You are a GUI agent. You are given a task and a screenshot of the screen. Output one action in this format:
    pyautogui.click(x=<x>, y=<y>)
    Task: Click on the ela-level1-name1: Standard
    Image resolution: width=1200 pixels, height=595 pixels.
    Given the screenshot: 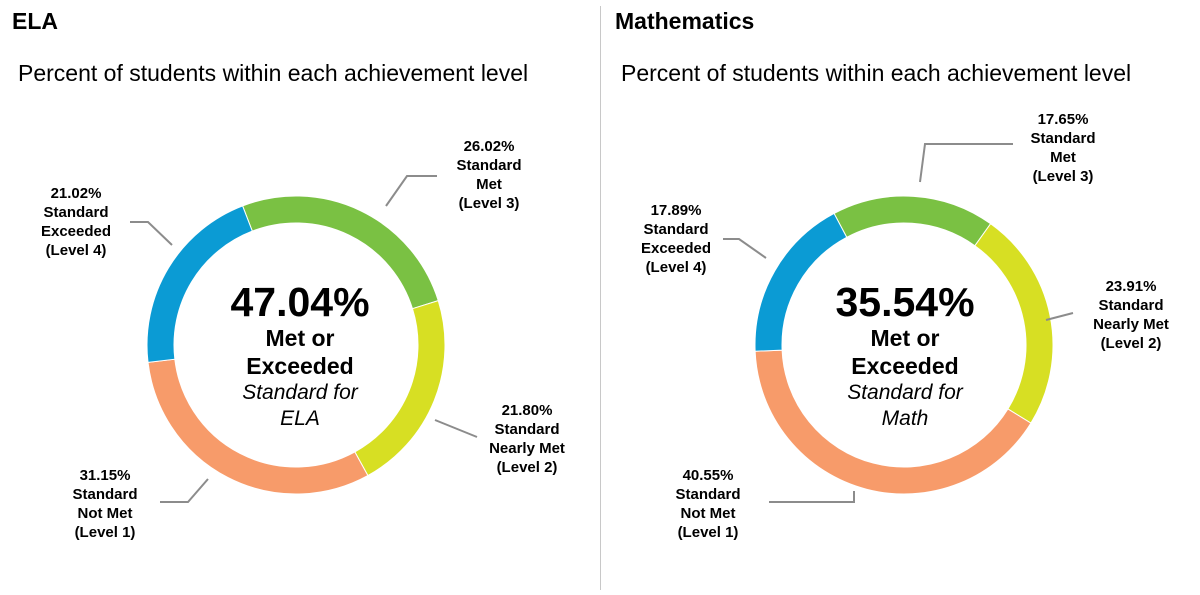 What is the action you would take?
    pyautogui.click(x=105, y=494)
    